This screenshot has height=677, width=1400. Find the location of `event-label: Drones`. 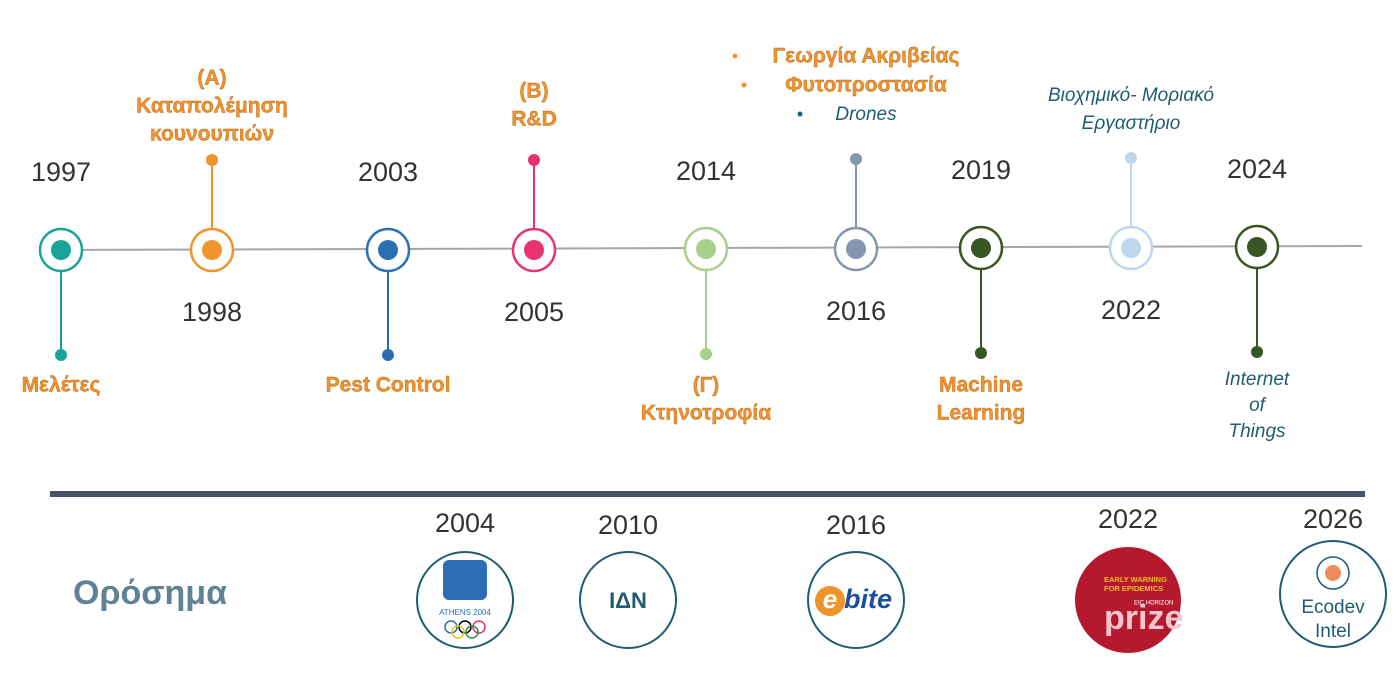

event-label: Drones is located at coordinates (866, 114).